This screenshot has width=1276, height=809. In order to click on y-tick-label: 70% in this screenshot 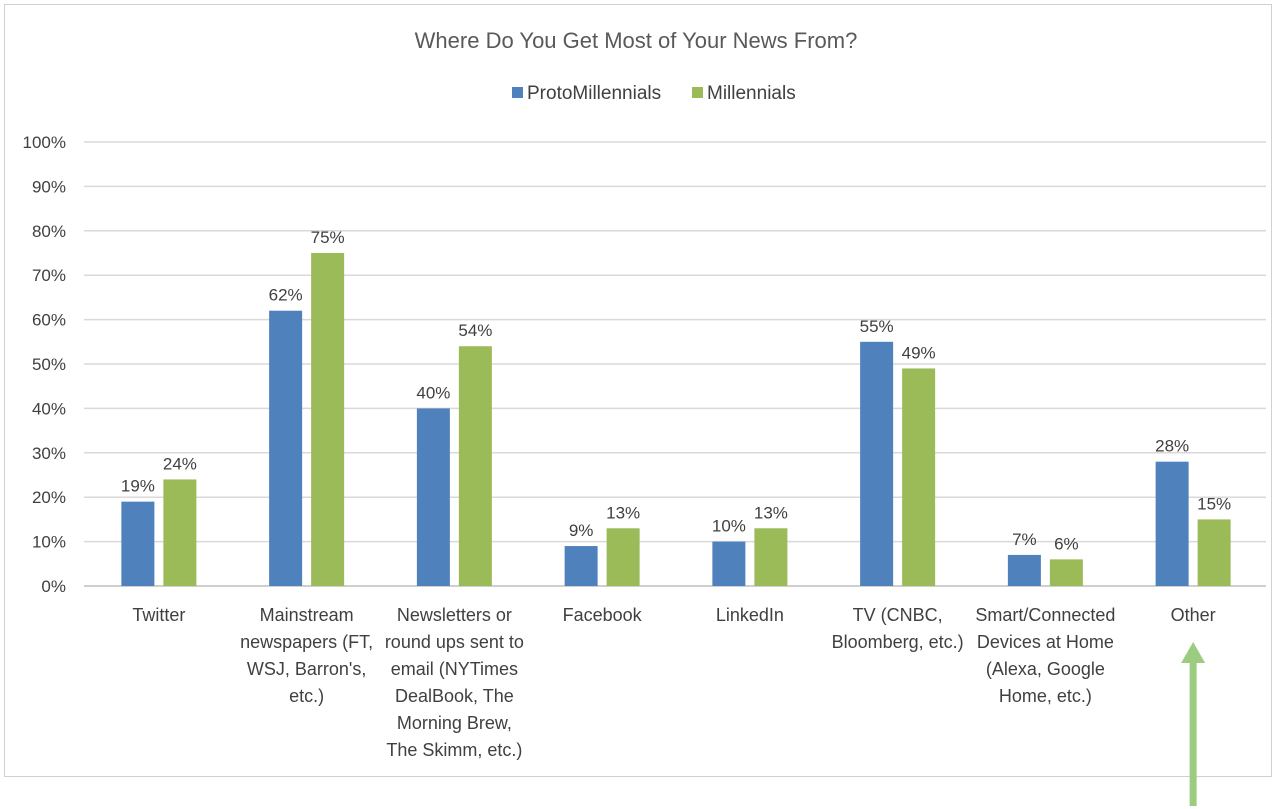, I will do `click(49, 275)`.